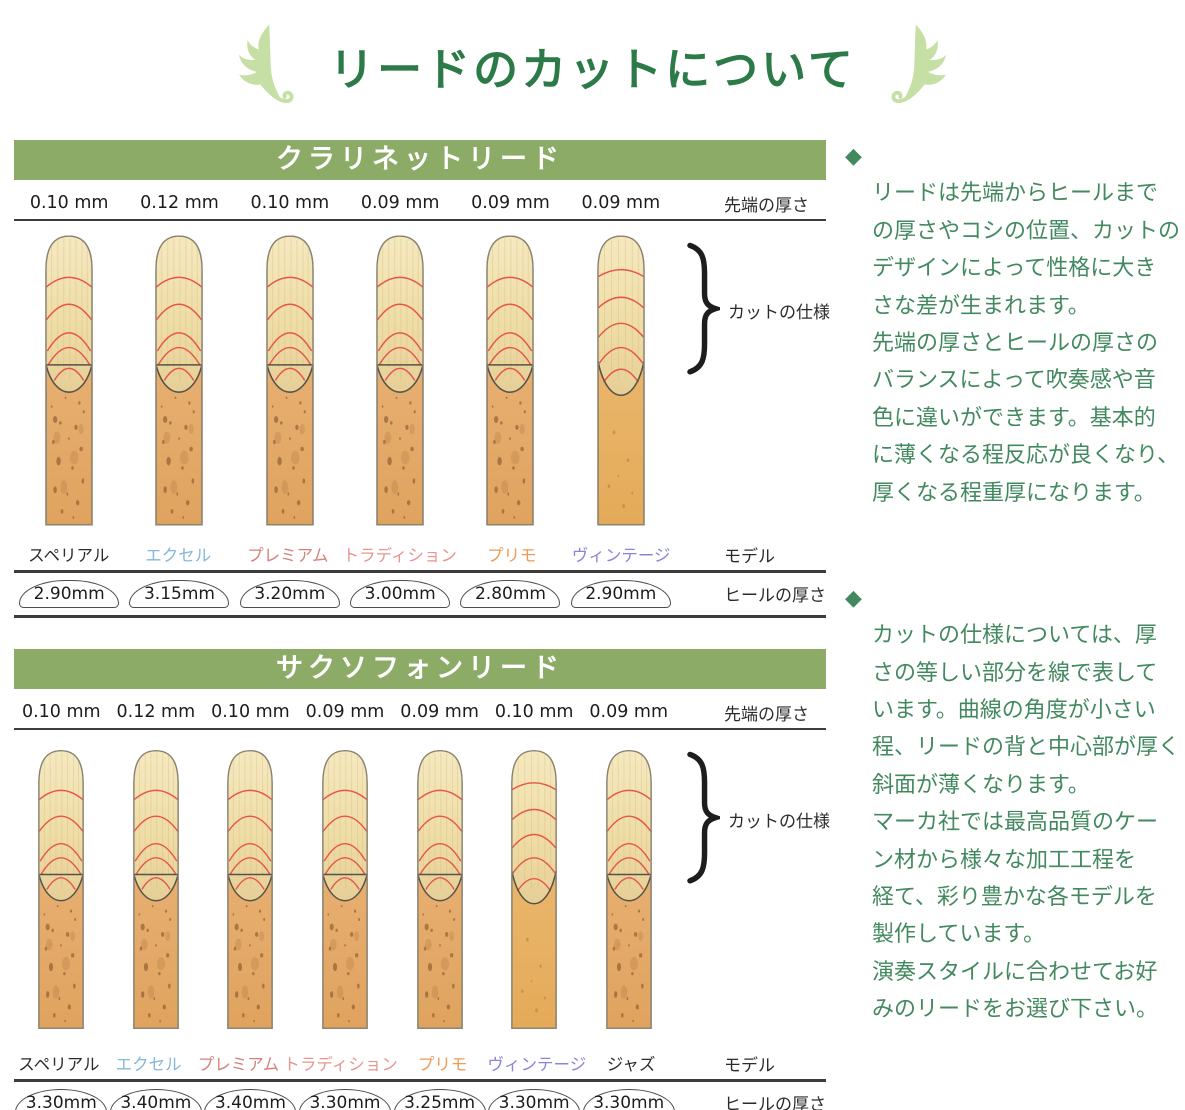  I want to click on clarinet-section-header: クラリネットリード, so click(420, 160).